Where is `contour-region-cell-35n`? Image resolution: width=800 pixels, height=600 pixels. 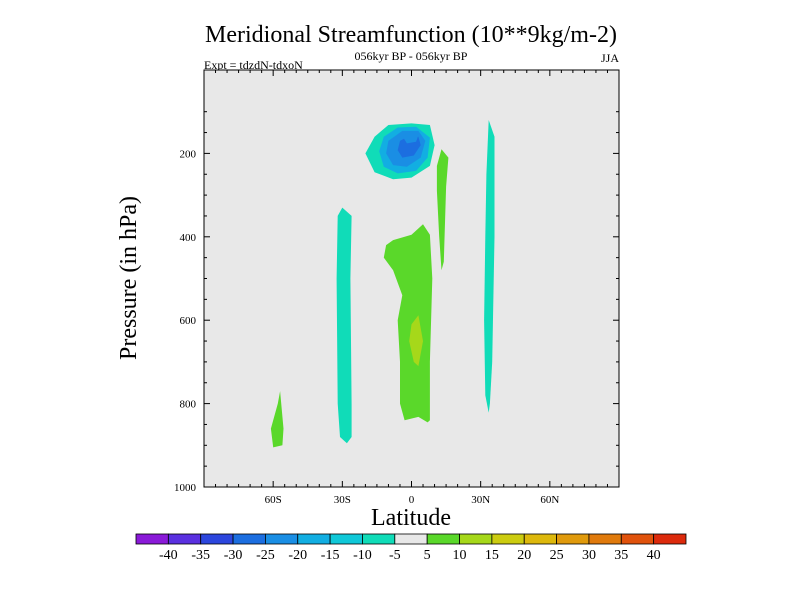
contour-region-cell-35n is located at coordinates (489, 266).